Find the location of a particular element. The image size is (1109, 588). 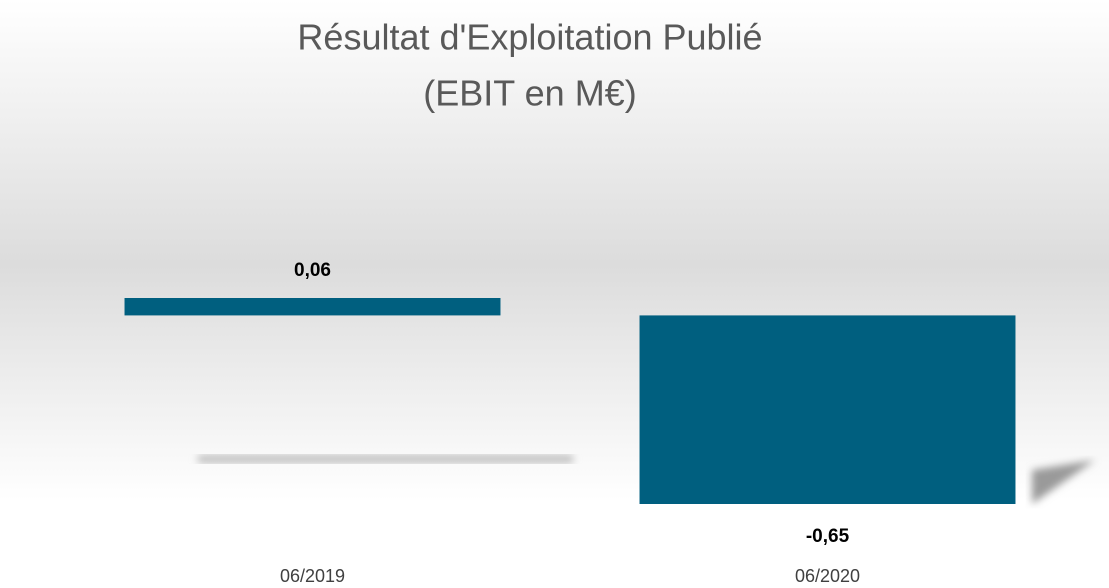

chart-subtitle: (EBIT en M€) is located at coordinates (529, 93).